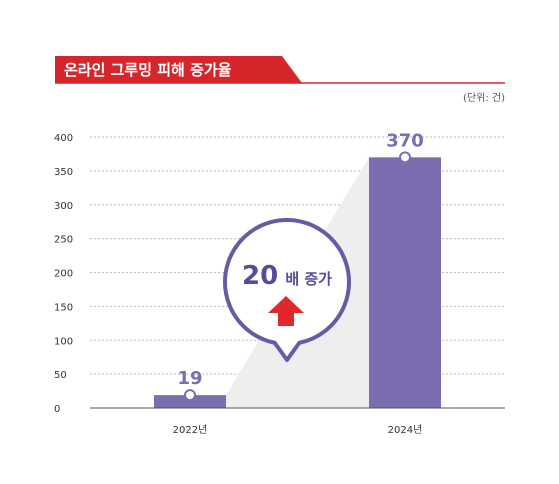  What do you see at coordinates (190, 430) in the screenshot?
I see `x-tick-label: 2022년` at bounding box center [190, 430].